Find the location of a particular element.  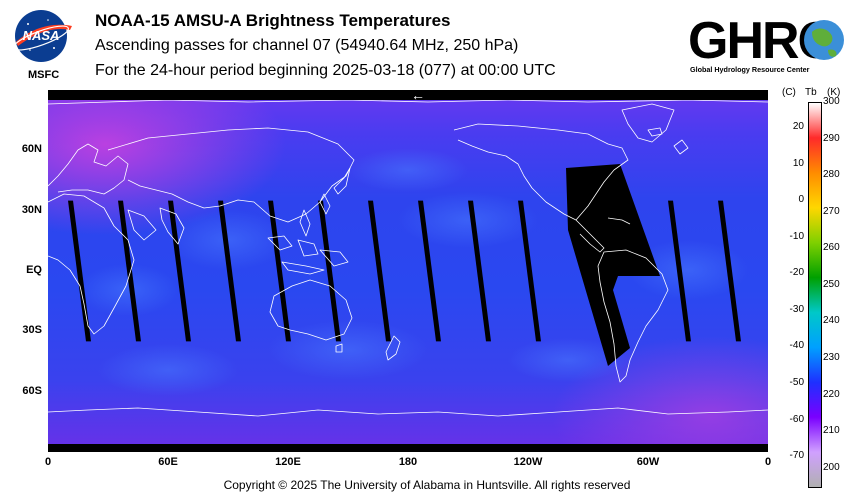

nasa-meatball-icon: NASA is located at coordinates (42, 36).